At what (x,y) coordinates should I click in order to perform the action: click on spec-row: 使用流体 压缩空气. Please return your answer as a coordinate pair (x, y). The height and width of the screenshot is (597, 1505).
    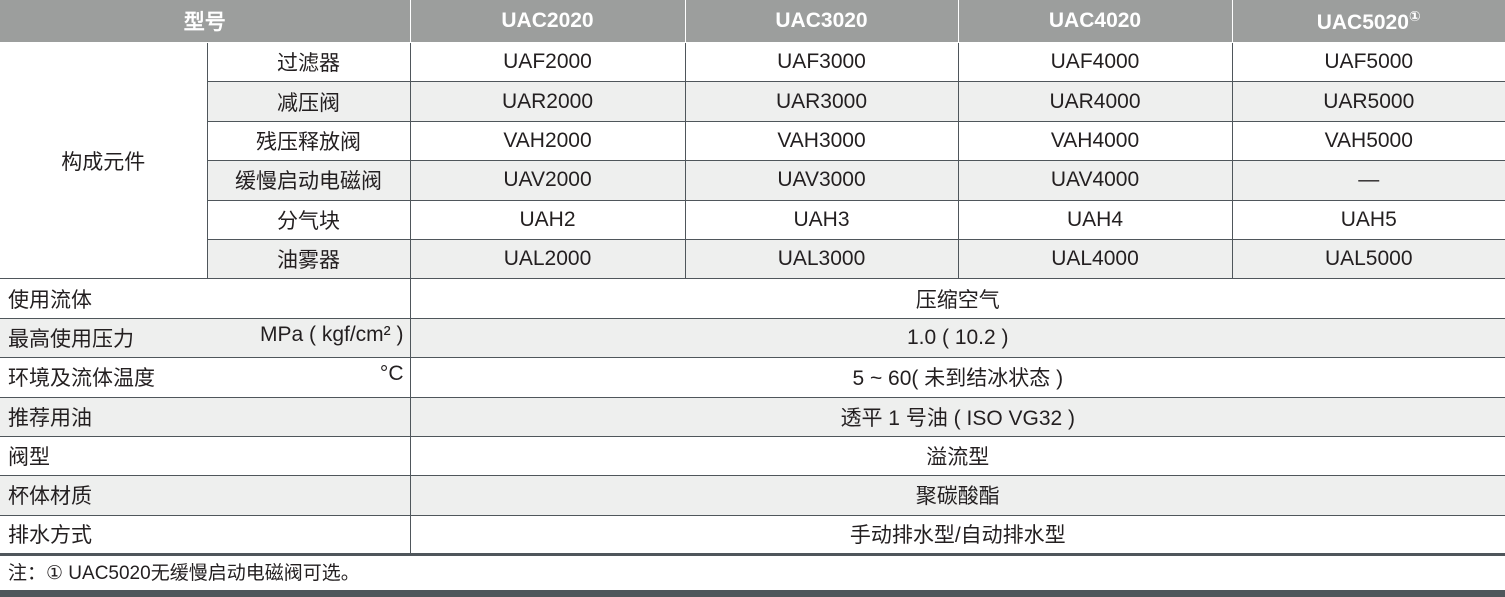
    Looking at the image, I should click on (752, 298).